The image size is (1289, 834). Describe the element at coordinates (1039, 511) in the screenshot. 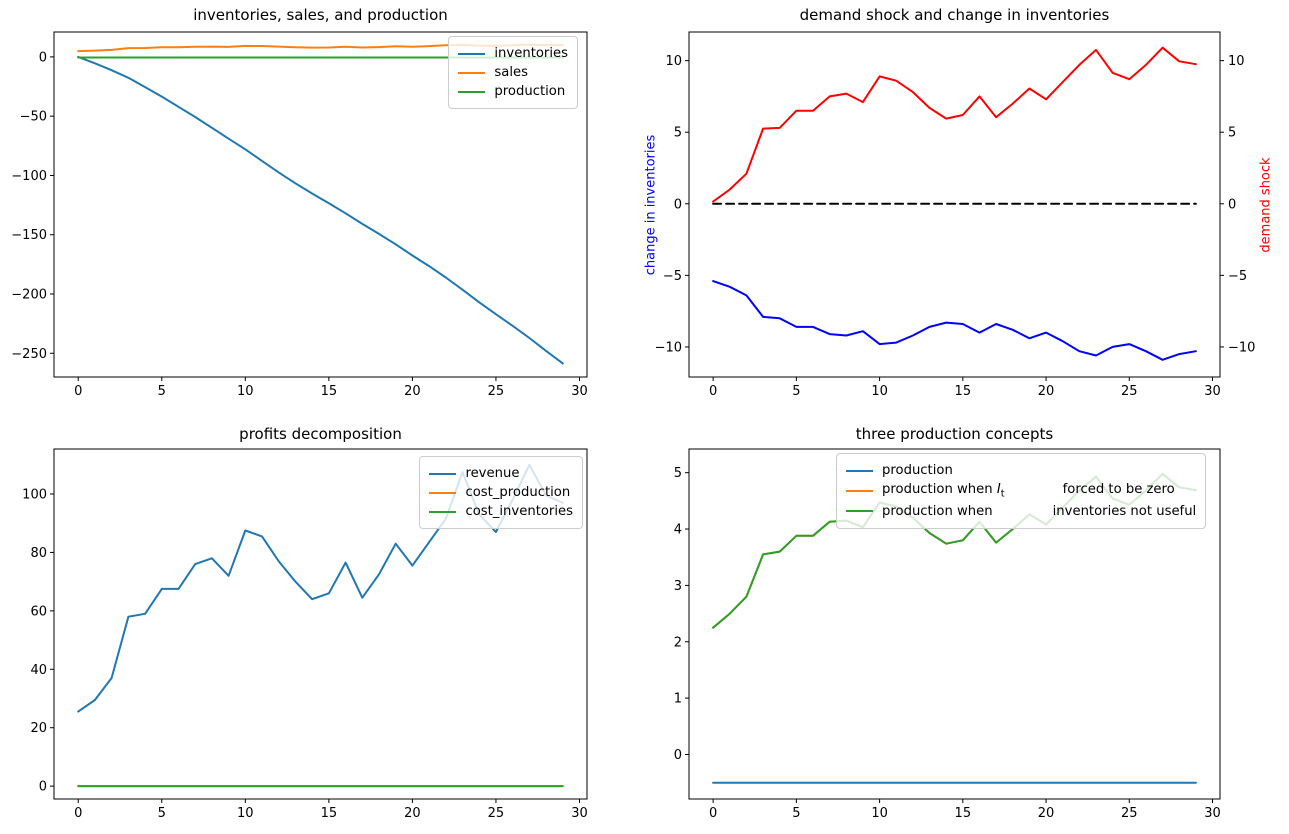

I see `legend-label-production-when-inventories-not-useful: production when inventories not useful` at that location.